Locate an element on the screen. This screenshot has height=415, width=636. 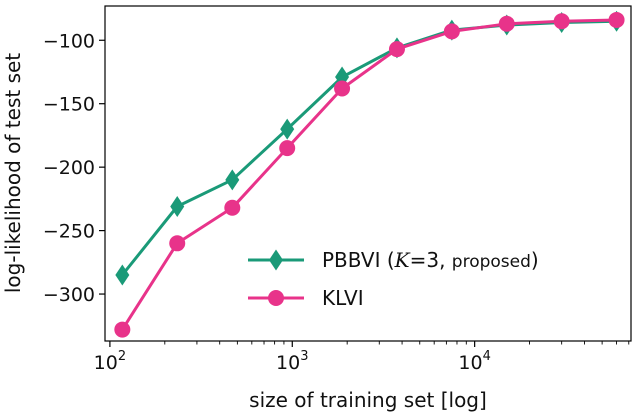
legend: PBBVI (K=3, proposed) KLVI is located at coordinates (393, 279).